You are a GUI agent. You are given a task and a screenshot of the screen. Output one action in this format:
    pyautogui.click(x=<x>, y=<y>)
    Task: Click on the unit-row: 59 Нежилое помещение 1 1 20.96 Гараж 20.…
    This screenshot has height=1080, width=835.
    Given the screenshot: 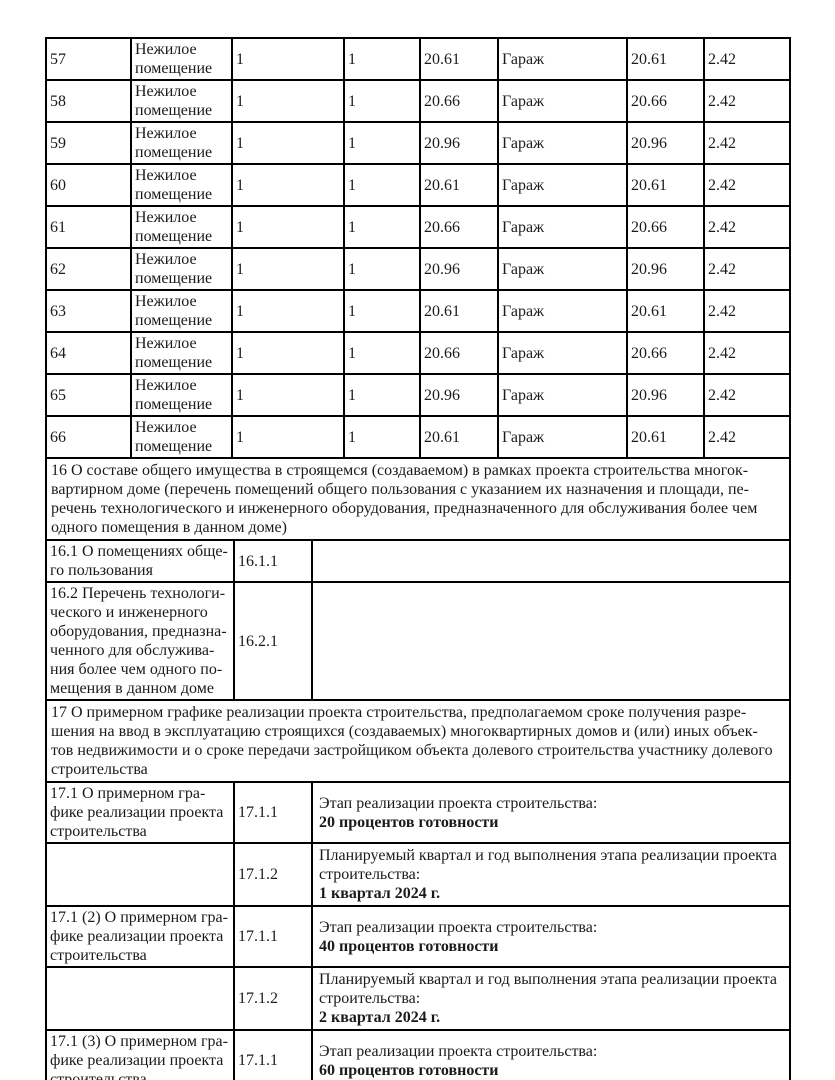 What is the action you would take?
    pyautogui.click(x=418, y=143)
    